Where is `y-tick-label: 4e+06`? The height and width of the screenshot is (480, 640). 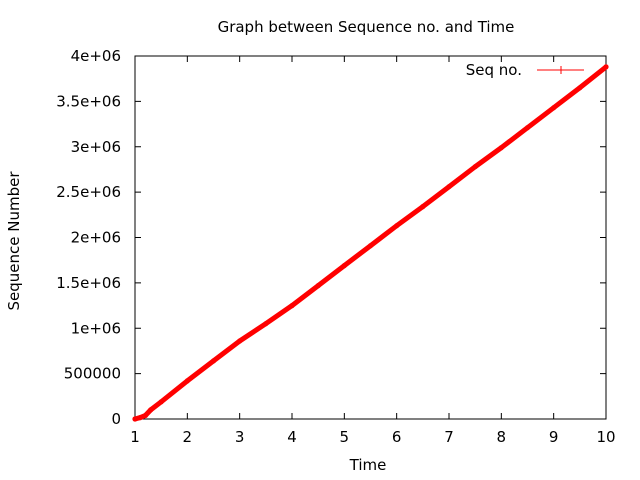
y-tick-label: 4e+06 is located at coordinates (96, 56).